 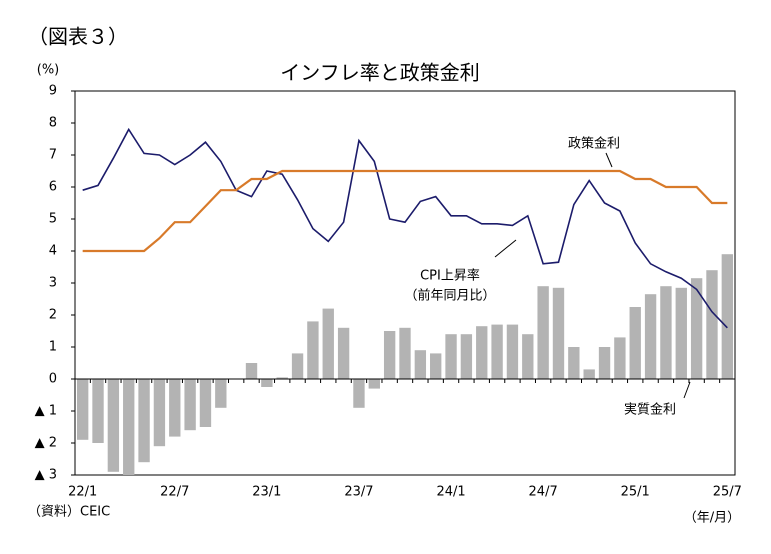 I want to click on x-tick-label: 22/1, so click(x=82, y=492).